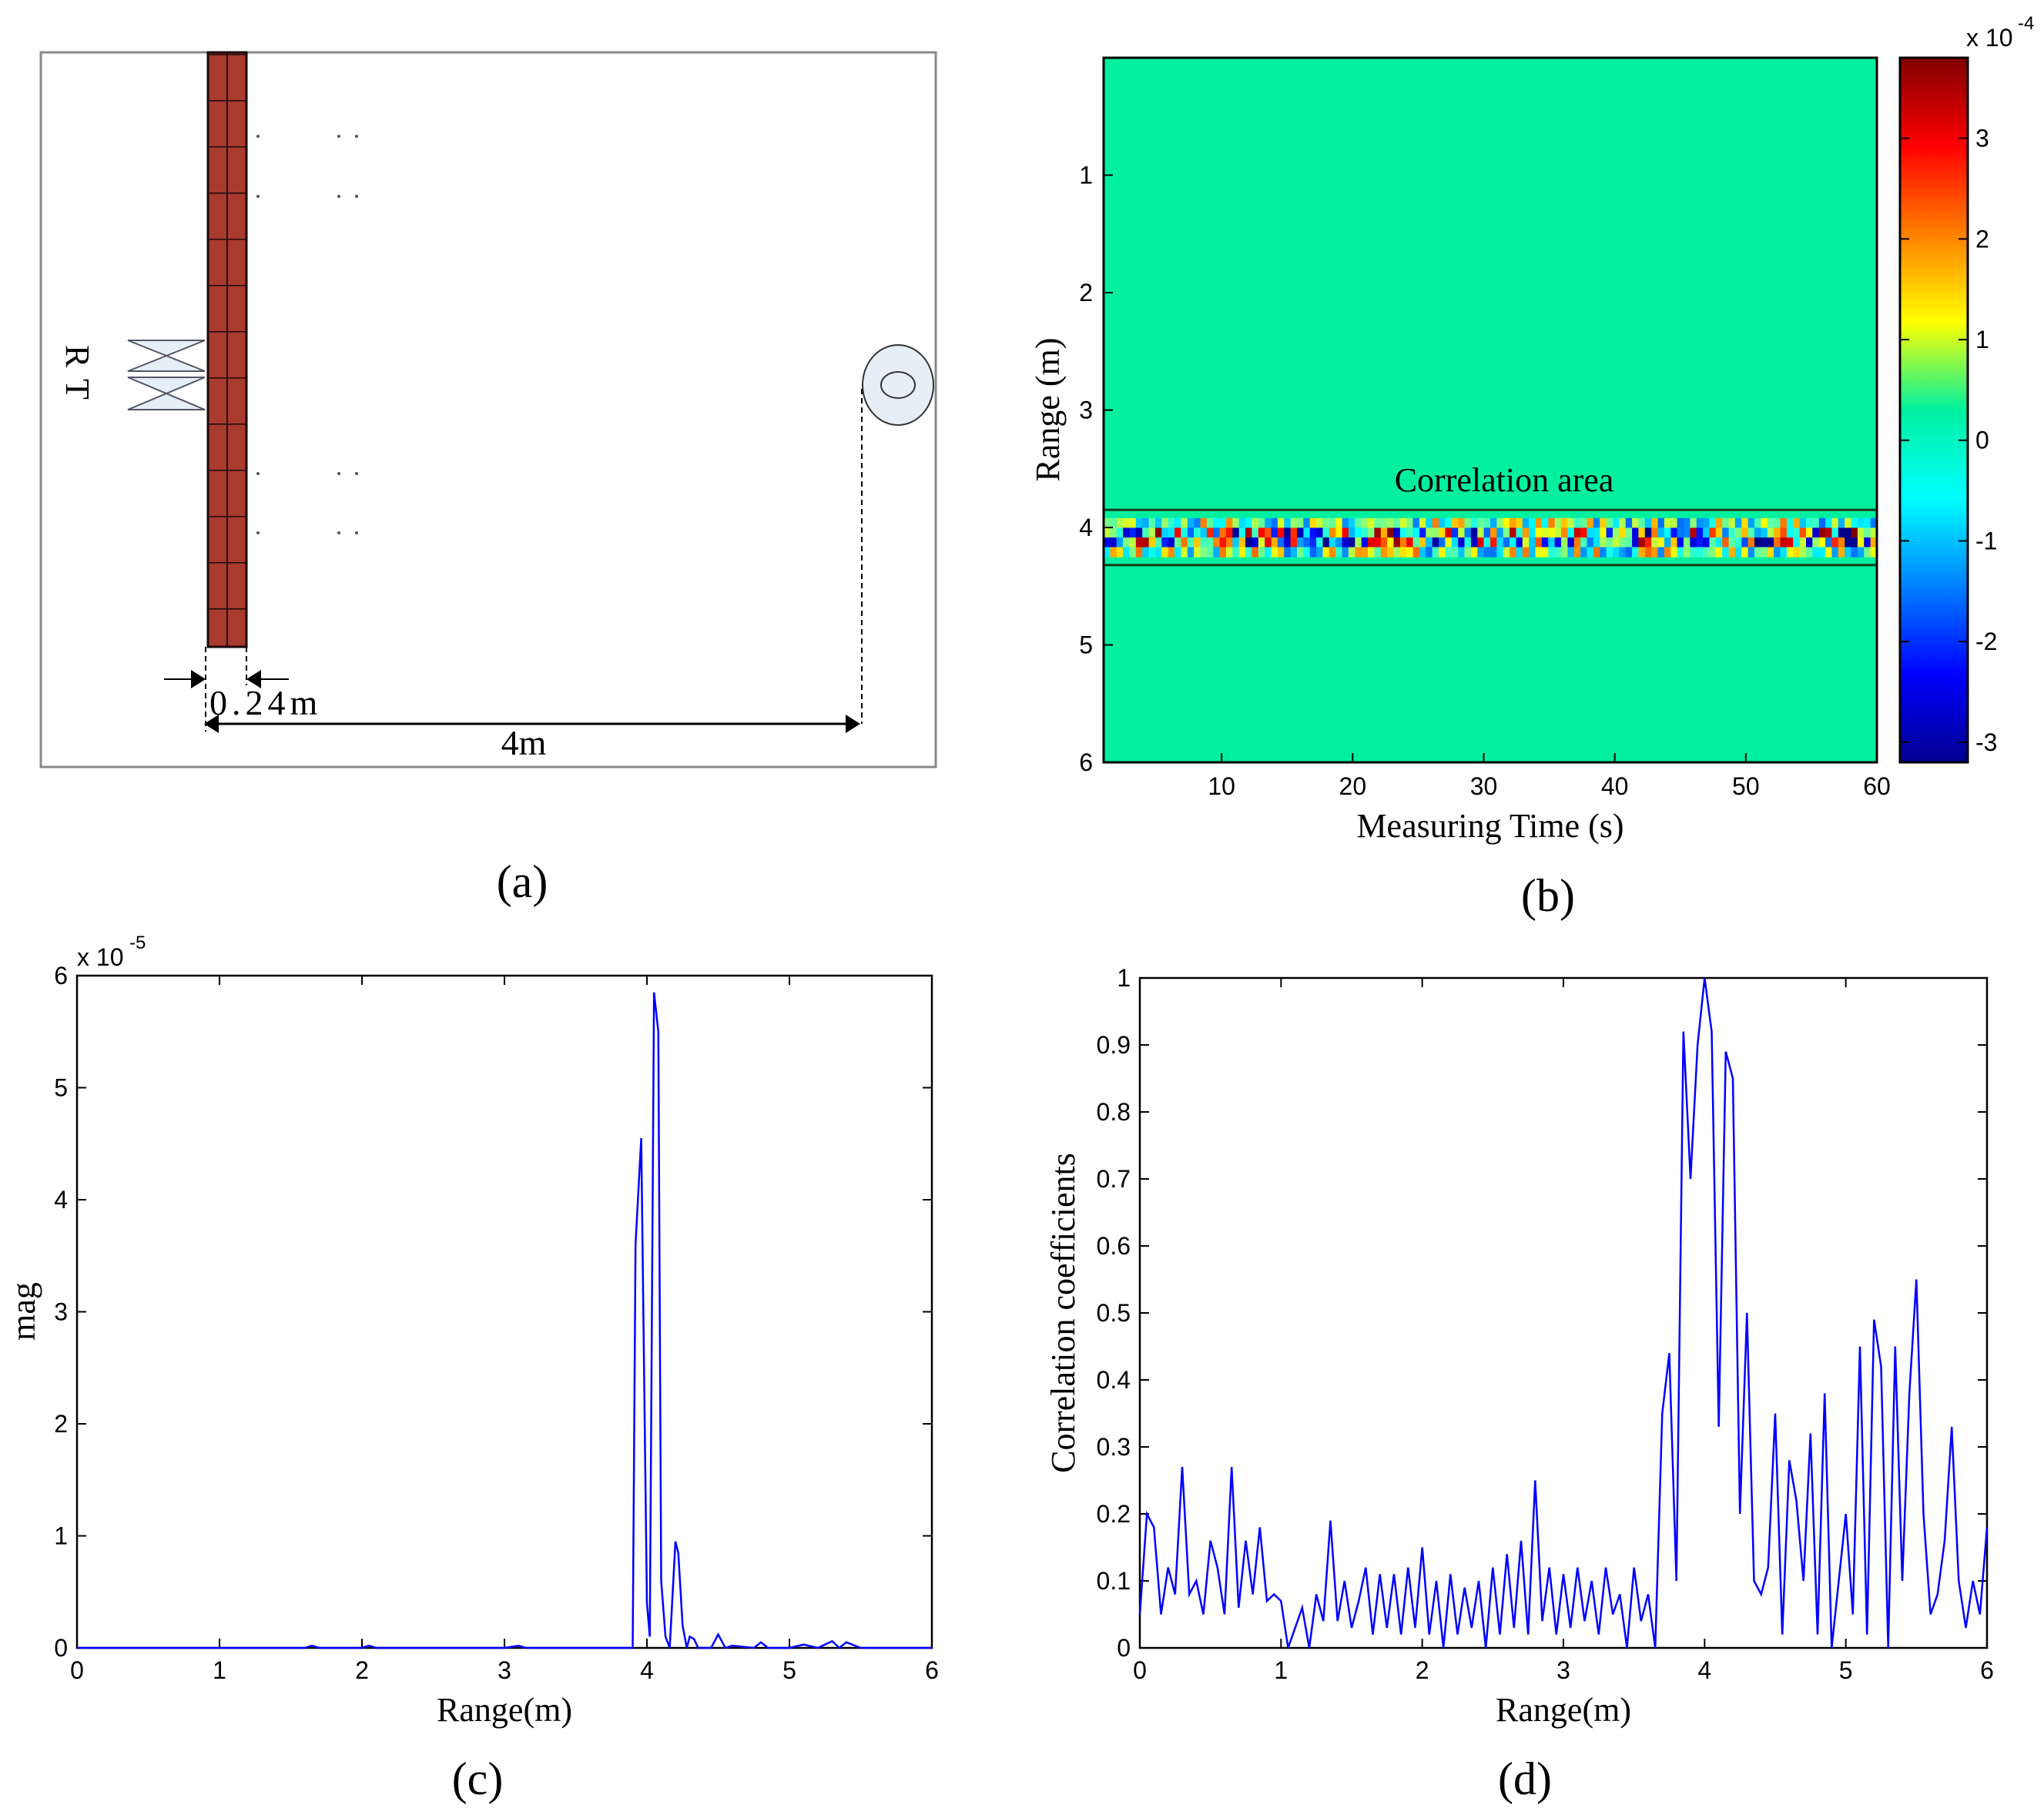  What do you see at coordinates (524, 742) in the screenshot?
I see `distance-label: 4m` at bounding box center [524, 742].